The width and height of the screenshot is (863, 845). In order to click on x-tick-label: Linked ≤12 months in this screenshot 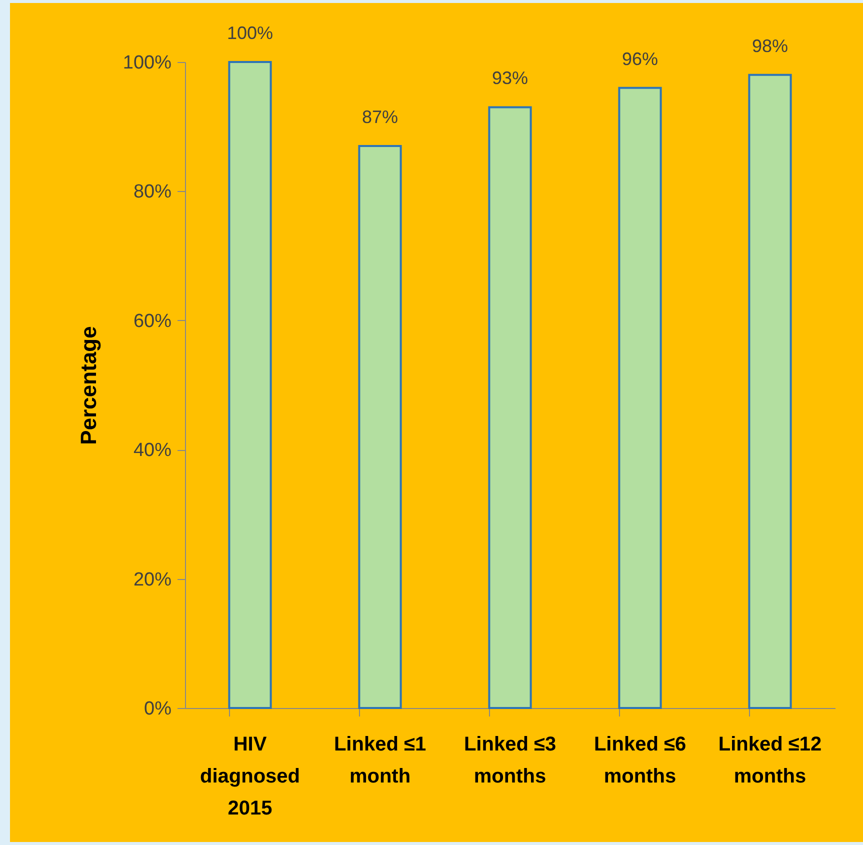, I will do `click(770, 761)`.